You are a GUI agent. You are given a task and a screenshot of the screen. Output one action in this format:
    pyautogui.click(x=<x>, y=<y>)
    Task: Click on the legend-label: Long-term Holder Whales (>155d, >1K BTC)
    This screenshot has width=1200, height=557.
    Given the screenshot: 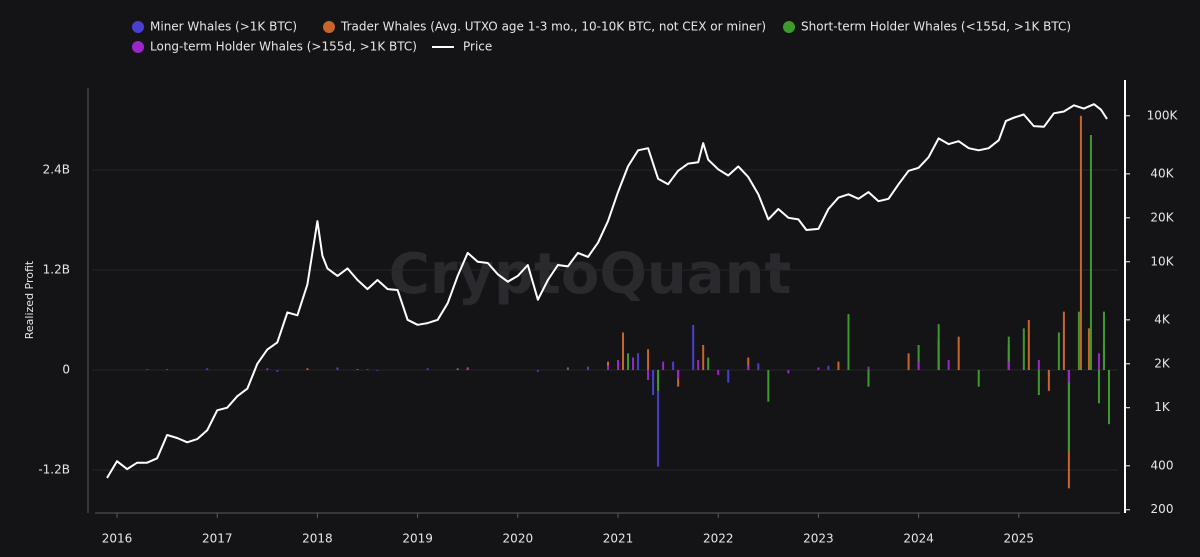 What is the action you would take?
    pyautogui.click(x=283, y=47)
    